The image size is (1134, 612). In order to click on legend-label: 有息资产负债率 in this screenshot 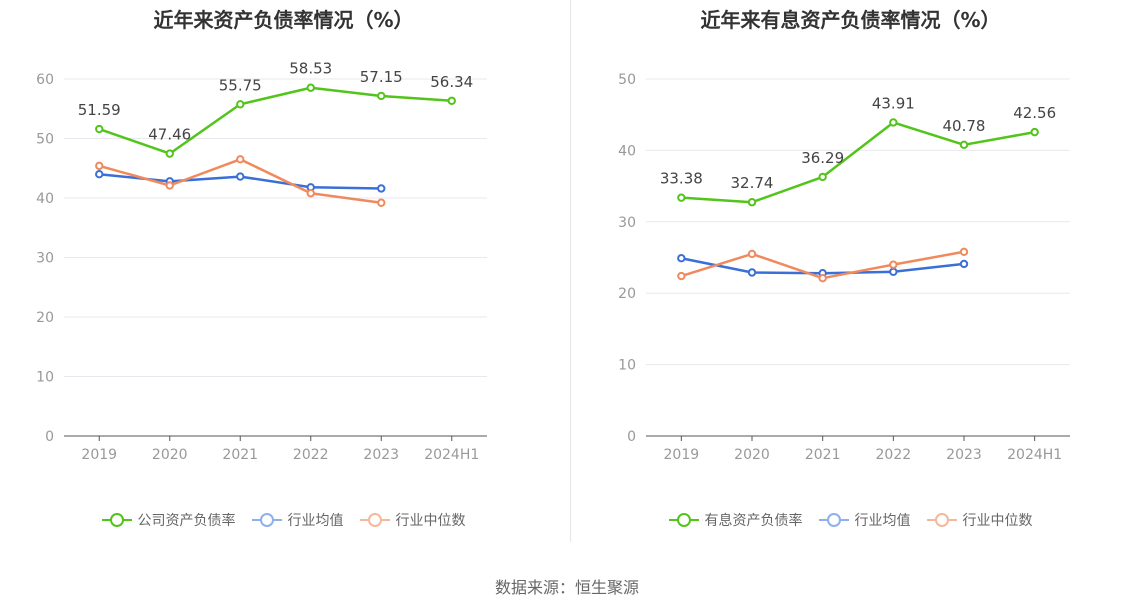, I will do `click(753, 521)`.